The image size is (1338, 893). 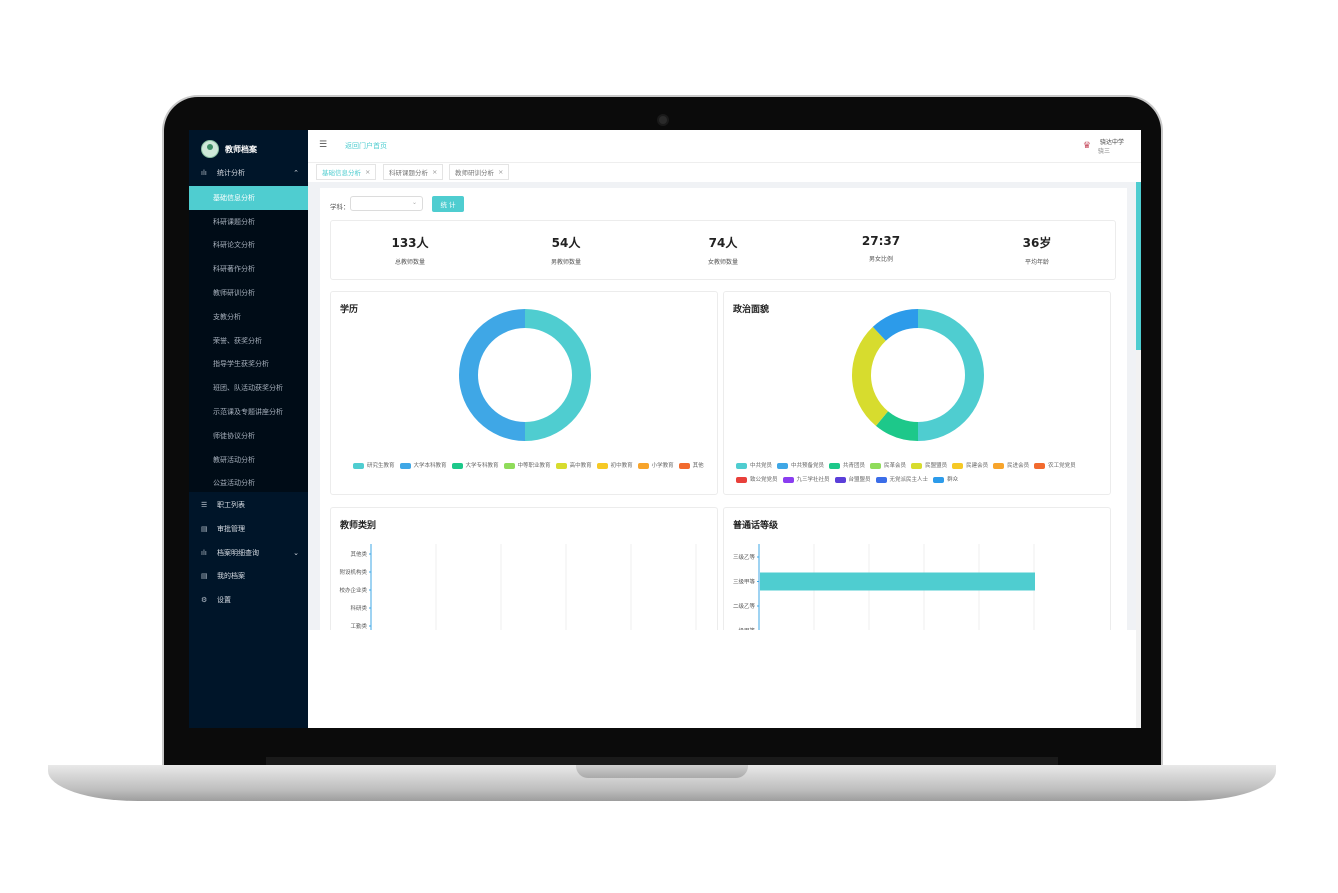 I want to click on legend-item: 民盟盟员, so click(x=929, y=466).